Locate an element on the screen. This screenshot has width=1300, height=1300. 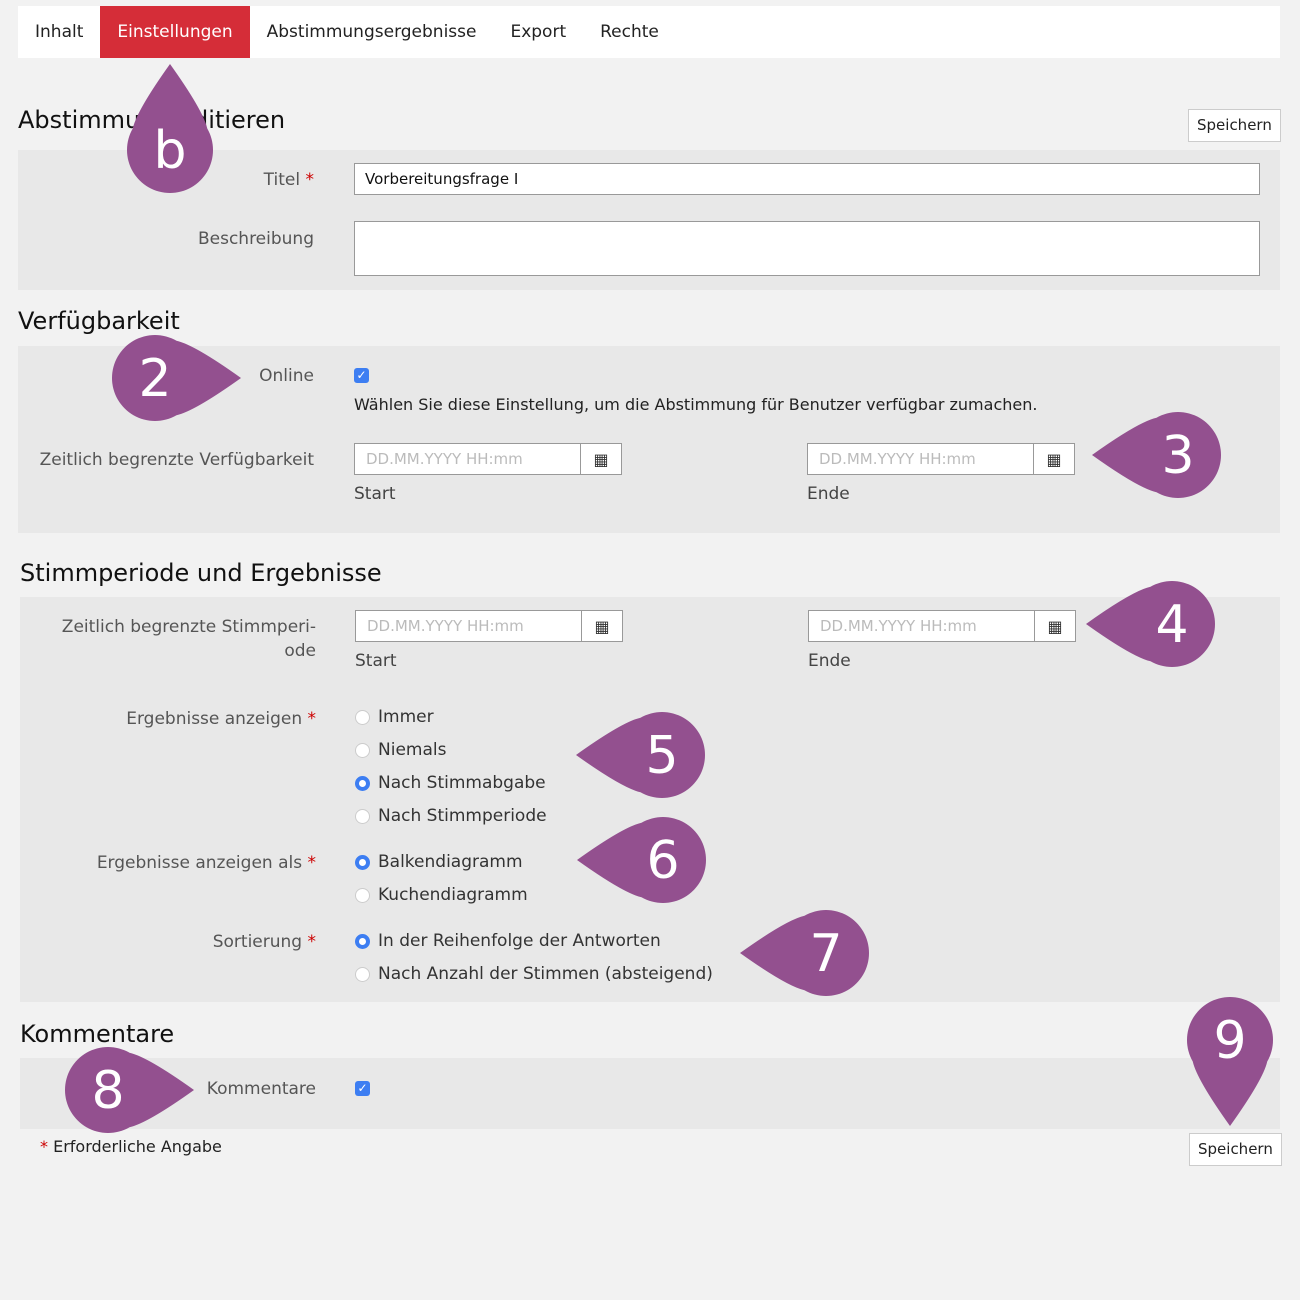
title-label-text: Titel is located at coordinates (282, 180).